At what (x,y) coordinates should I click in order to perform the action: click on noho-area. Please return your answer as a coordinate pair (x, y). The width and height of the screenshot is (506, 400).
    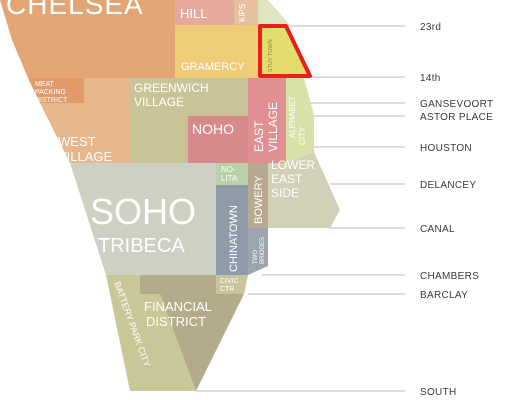
    Looking at the image, I should click on (218, 139).